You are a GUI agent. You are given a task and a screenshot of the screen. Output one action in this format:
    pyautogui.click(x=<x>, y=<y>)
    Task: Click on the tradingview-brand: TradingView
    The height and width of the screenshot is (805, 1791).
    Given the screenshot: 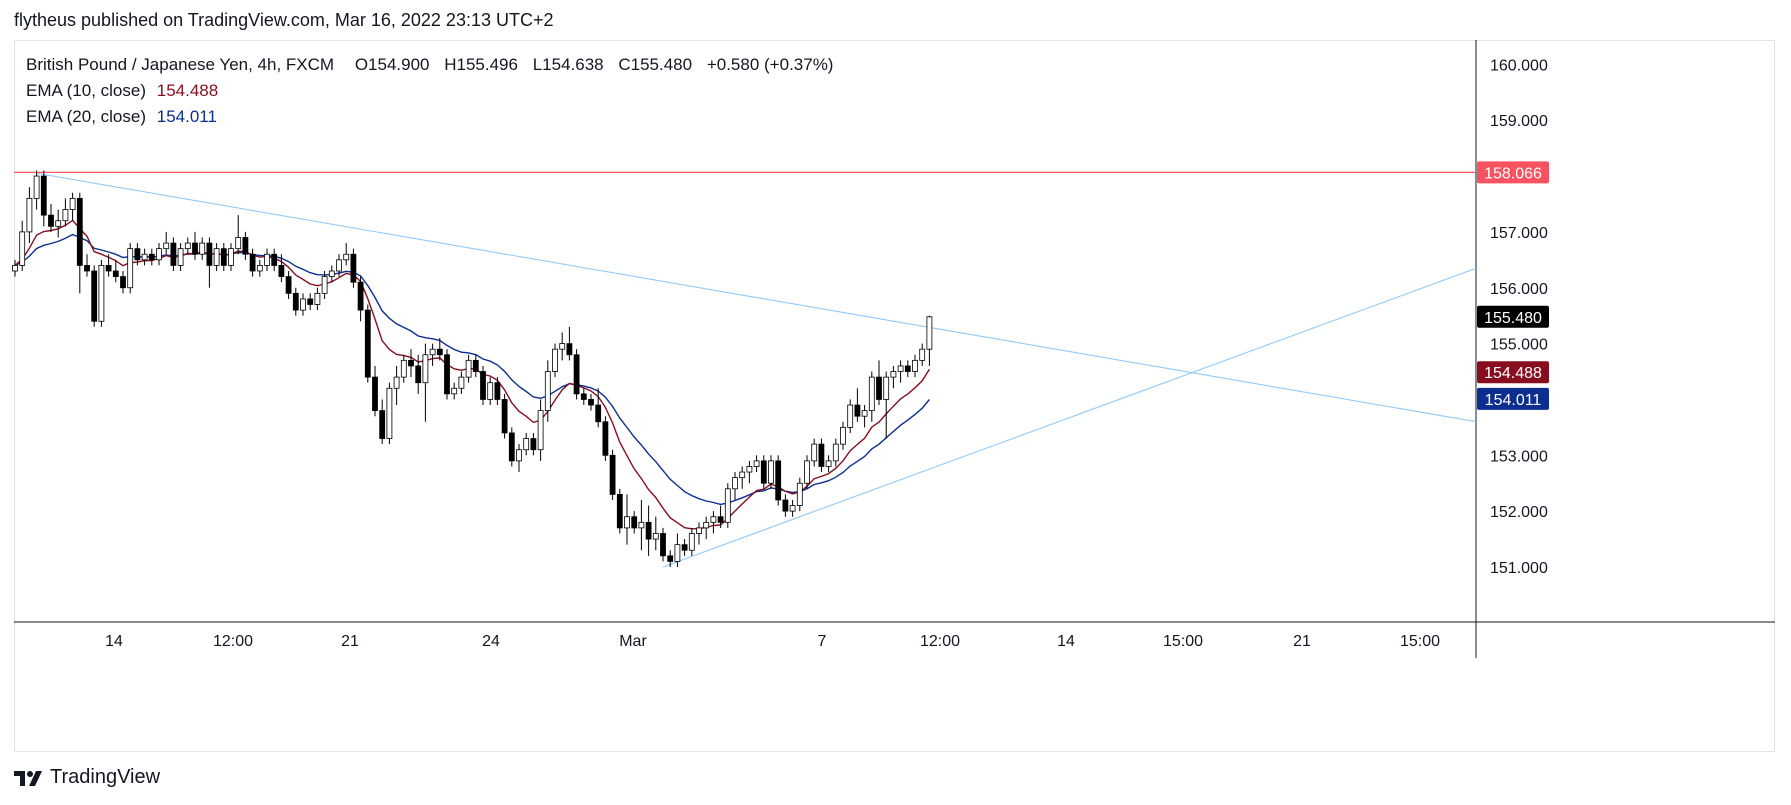 What is the action you would take?
    pyautogui.click(x=87, y=777)
    